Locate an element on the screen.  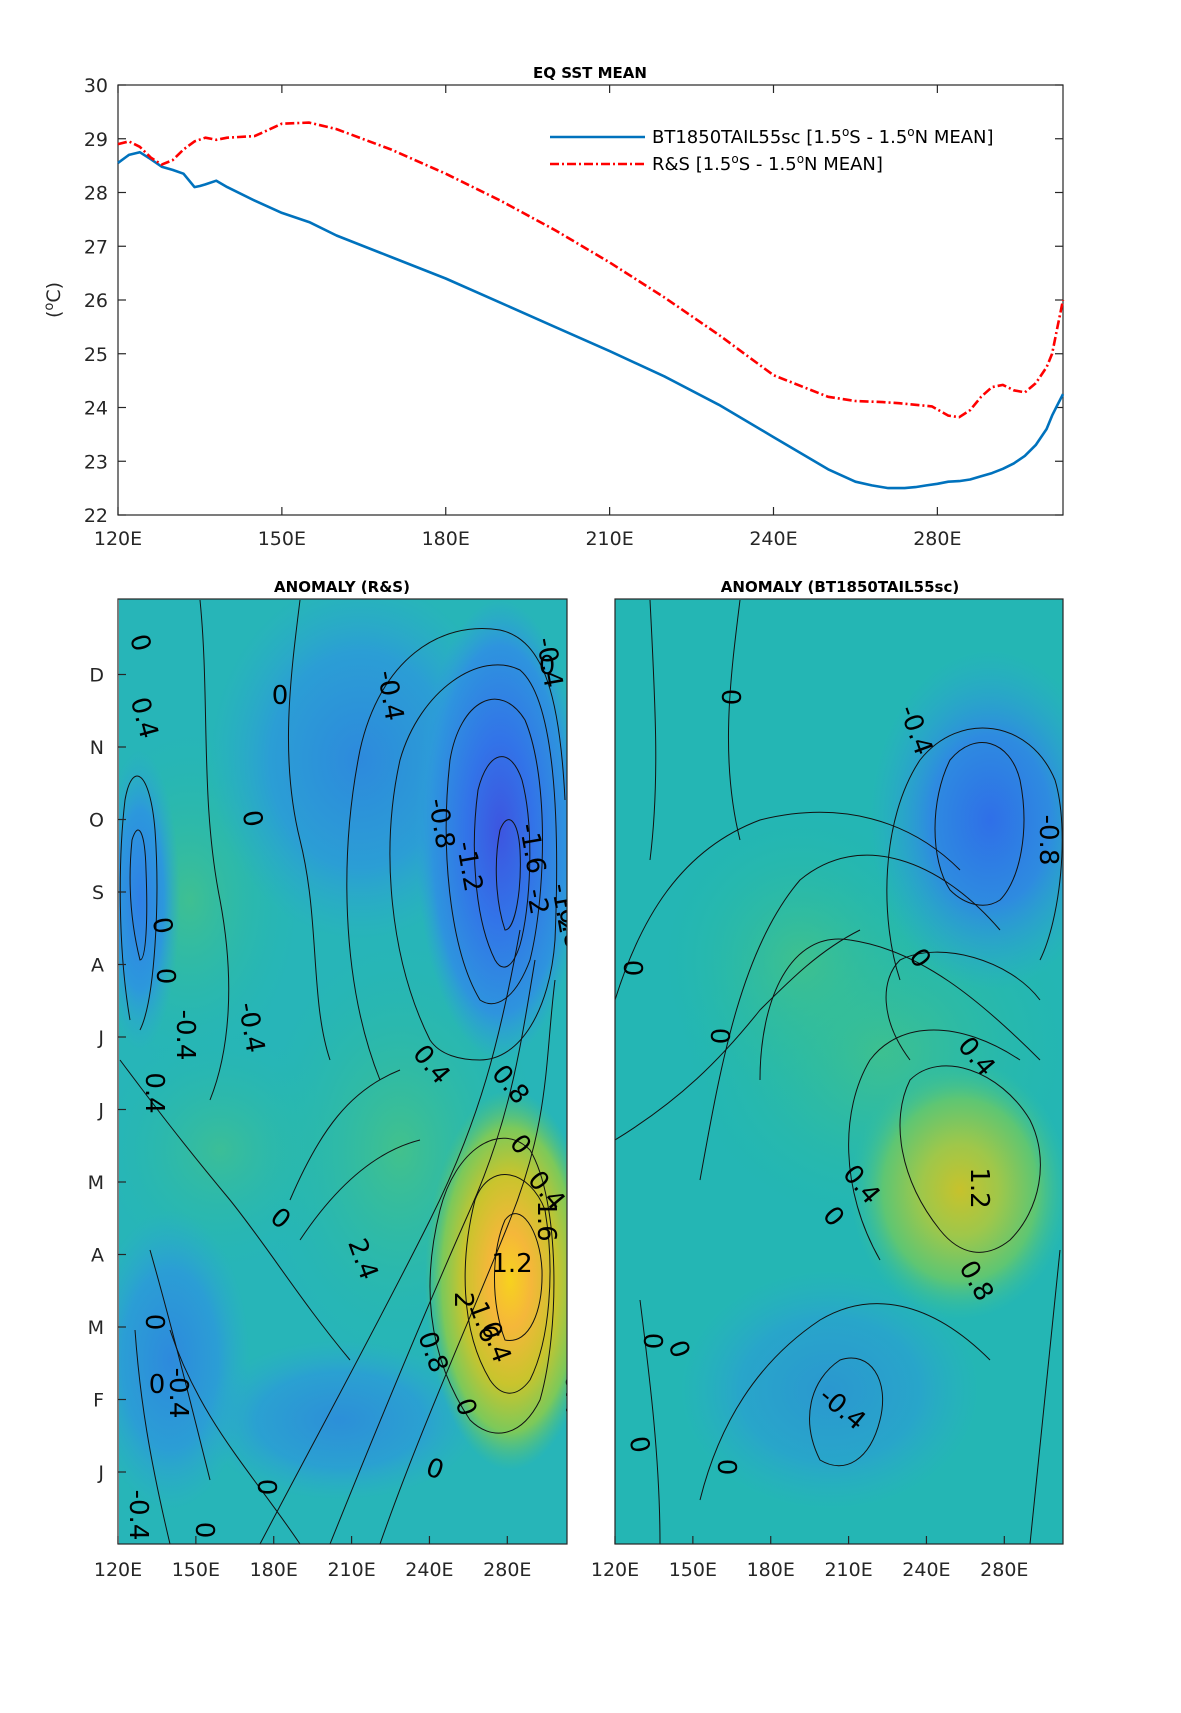
heatmap-model-x-ticks: 120E 150E 180E 210E 240E 280E is located at coordinates (809, 1558).